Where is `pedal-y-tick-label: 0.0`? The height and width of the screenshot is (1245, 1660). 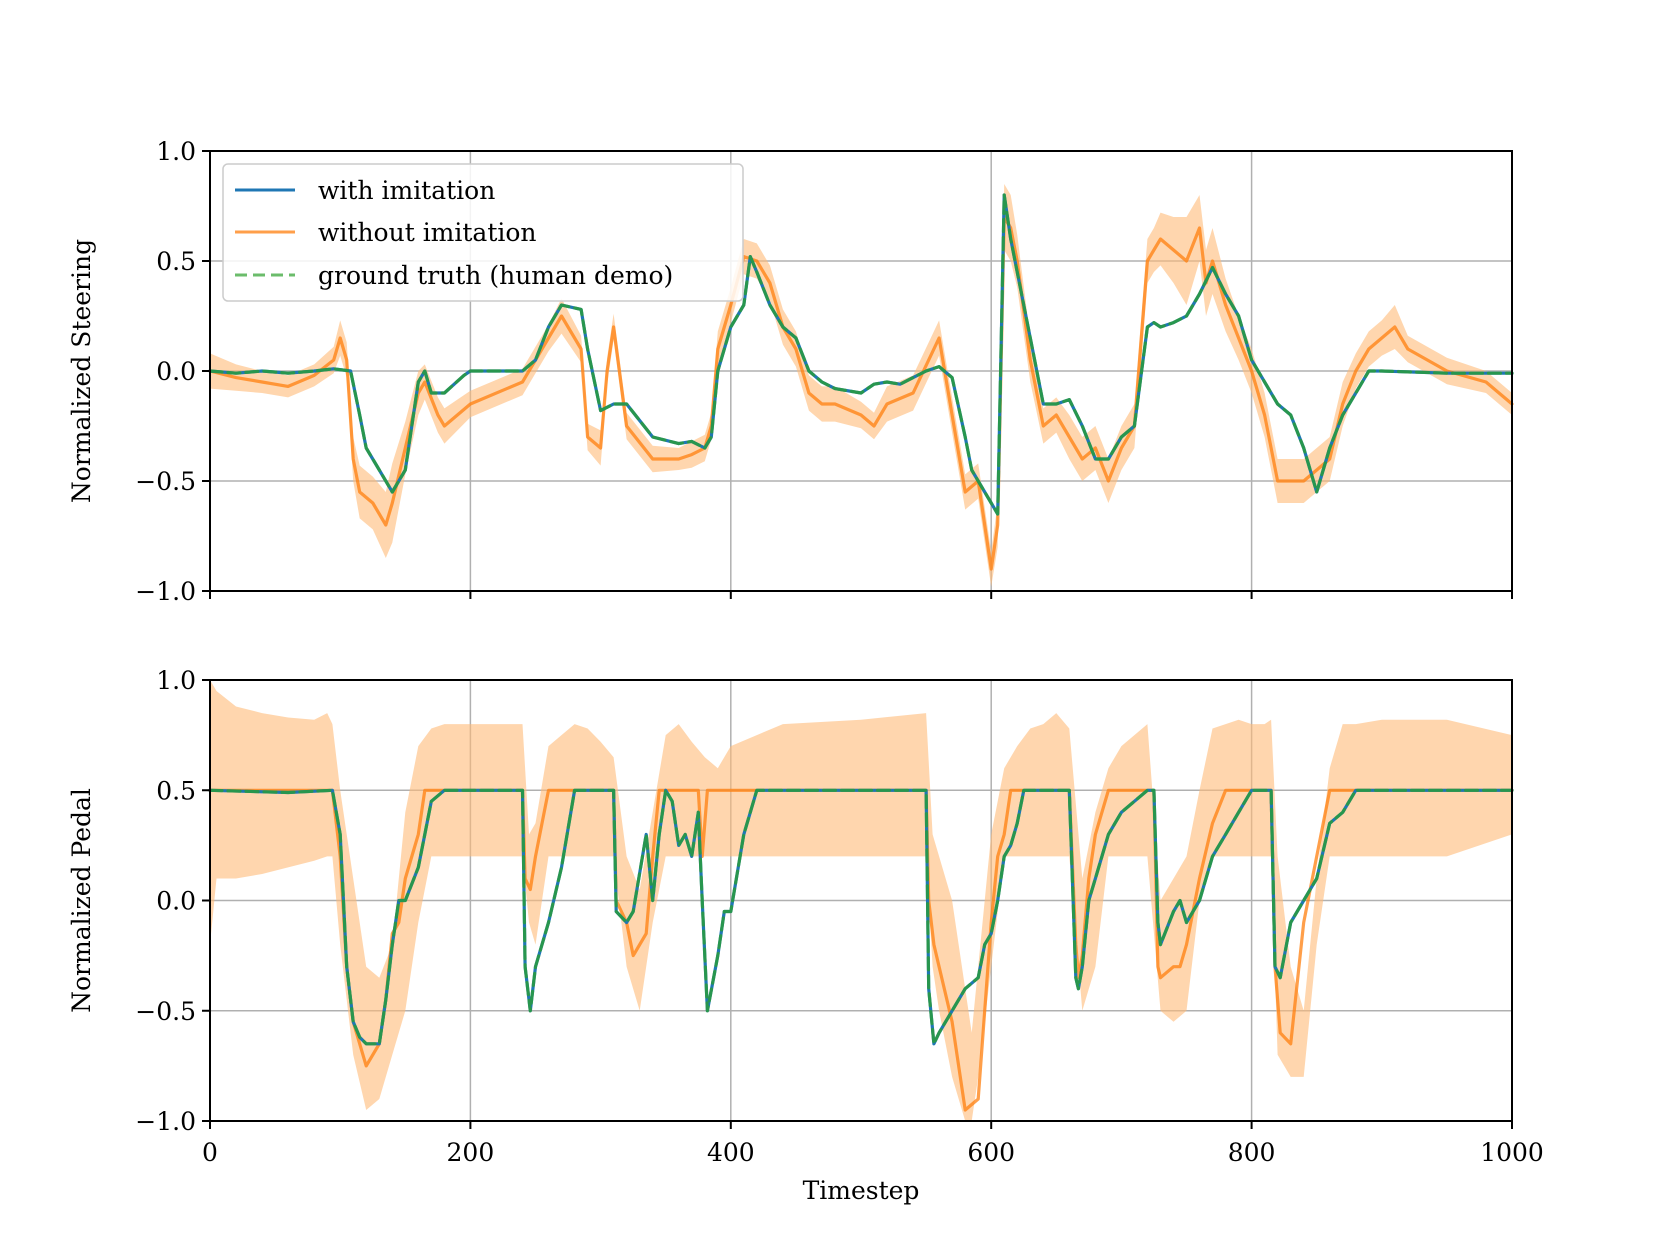 pedal-y-tick-label: 0.0 is located at coordinates (176, 901).